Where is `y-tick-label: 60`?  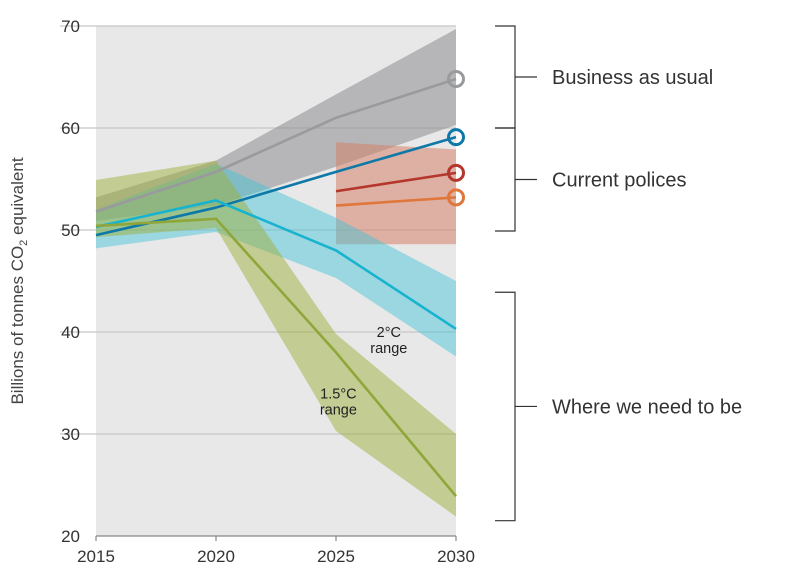
y-tick-label: 60 is located at coordinates (70, 128).